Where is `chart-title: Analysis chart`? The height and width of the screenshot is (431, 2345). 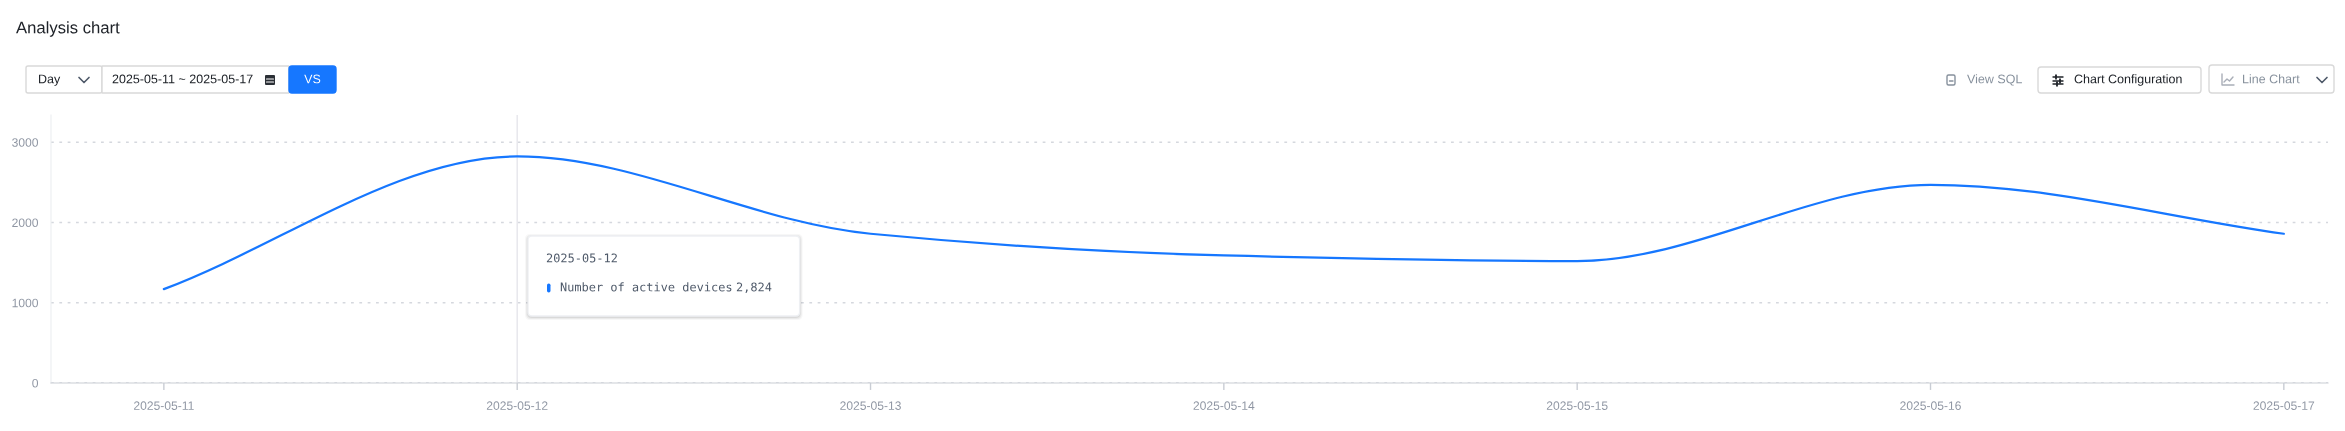 chart-title: Analysis chart is located at coordinates (68, 29).